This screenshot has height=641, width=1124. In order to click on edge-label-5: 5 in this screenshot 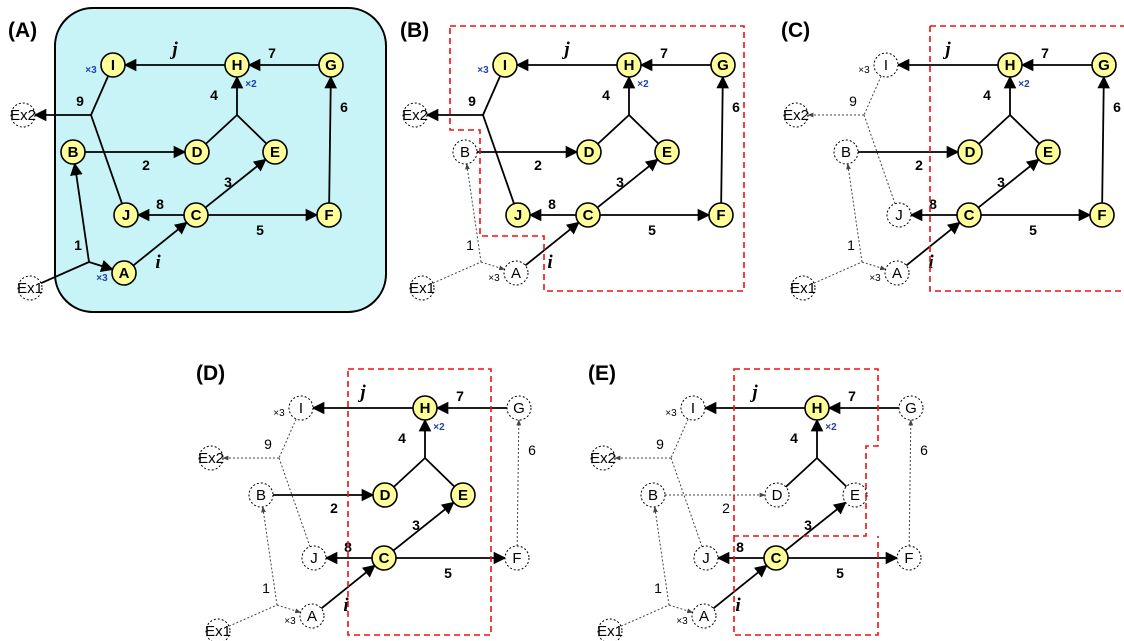, I will do `click(448, 573)`.